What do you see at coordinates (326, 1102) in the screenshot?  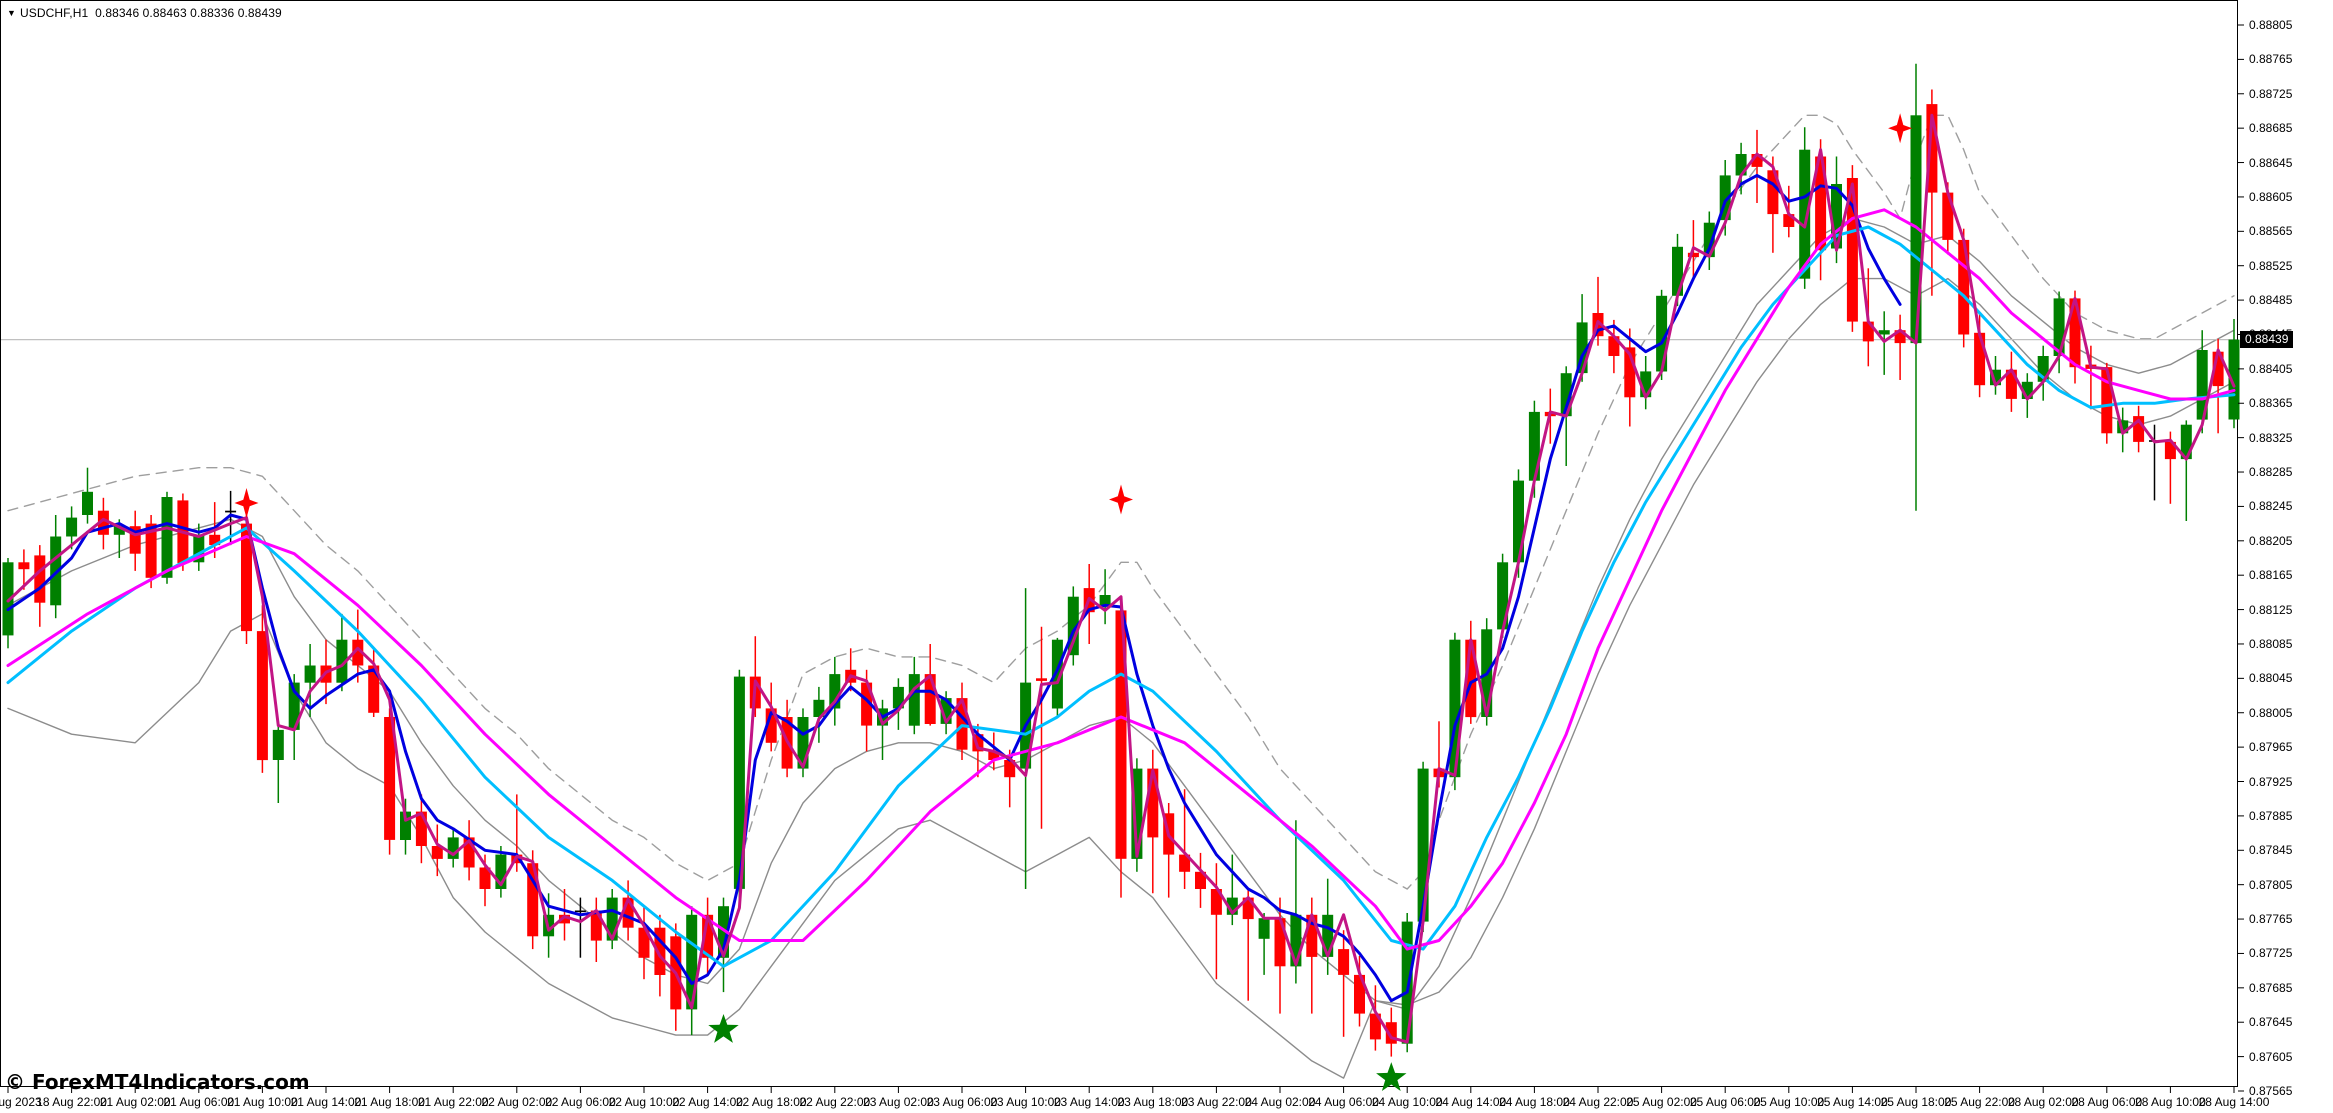 I see `time-tick-label: 21 Aug 14:00` at bounding box center [326, 1102].